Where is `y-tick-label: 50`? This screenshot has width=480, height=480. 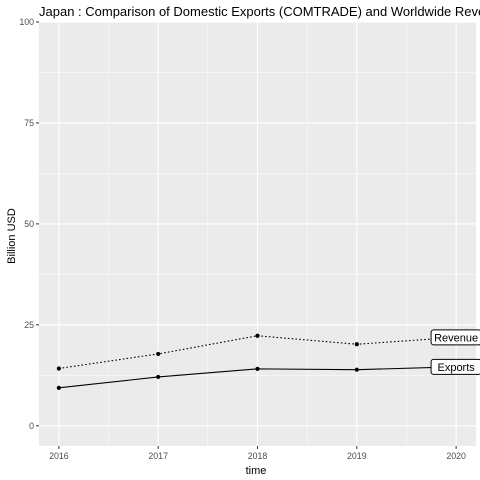
y-tick-label: 50 is located at coordinates (29, 224).